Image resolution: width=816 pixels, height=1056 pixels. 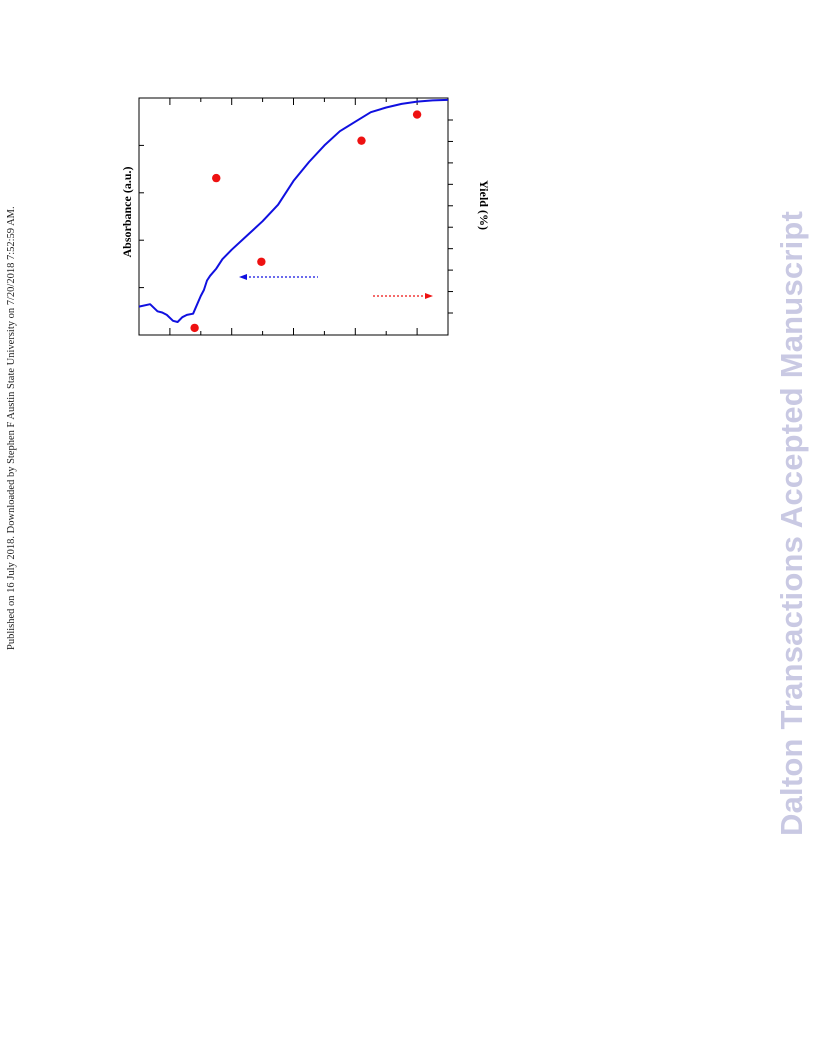 I want to click on plot-frame, so click(x=293, y=216).